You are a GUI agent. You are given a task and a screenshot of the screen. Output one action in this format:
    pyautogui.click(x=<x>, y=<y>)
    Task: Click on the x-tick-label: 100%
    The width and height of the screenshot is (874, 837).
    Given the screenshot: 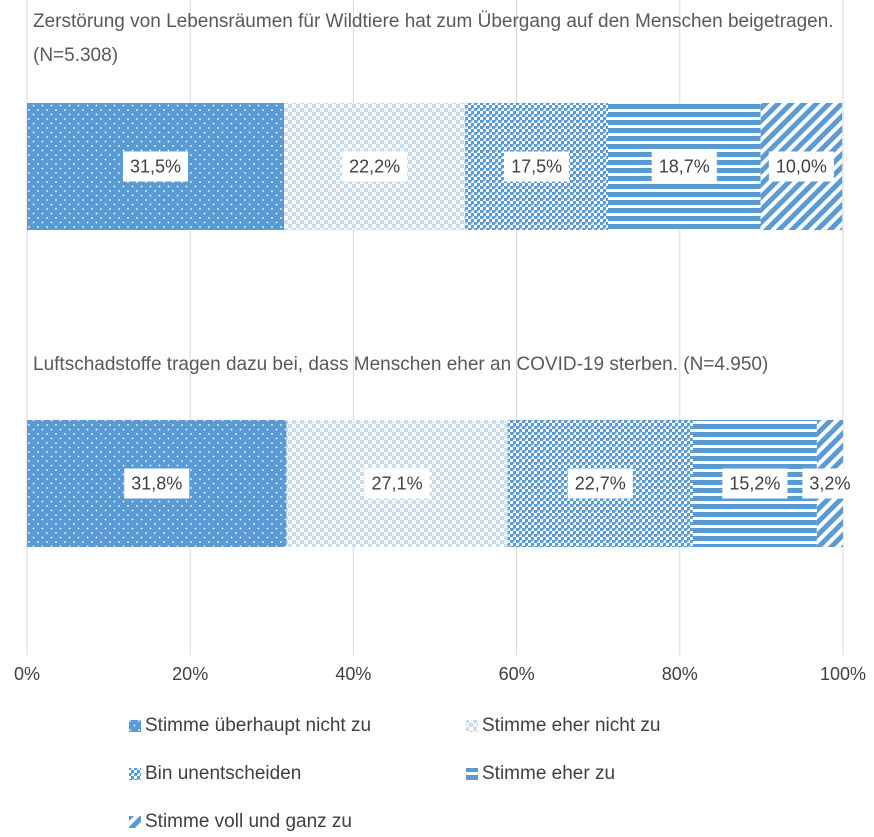 What is the action you would take?
    pyautogui.click(x=843, y=674)
    